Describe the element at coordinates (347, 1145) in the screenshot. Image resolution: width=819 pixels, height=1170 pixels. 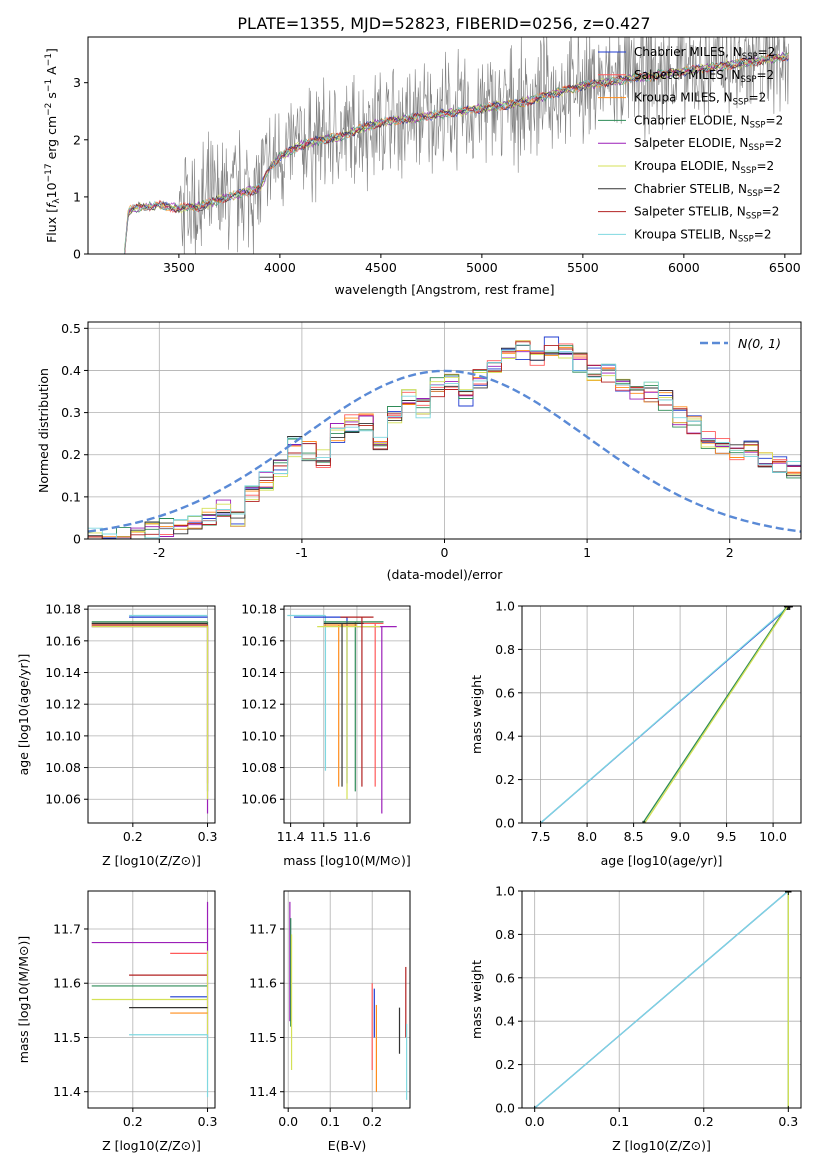
I see `x-axis-label: E(B-V)` at that location.